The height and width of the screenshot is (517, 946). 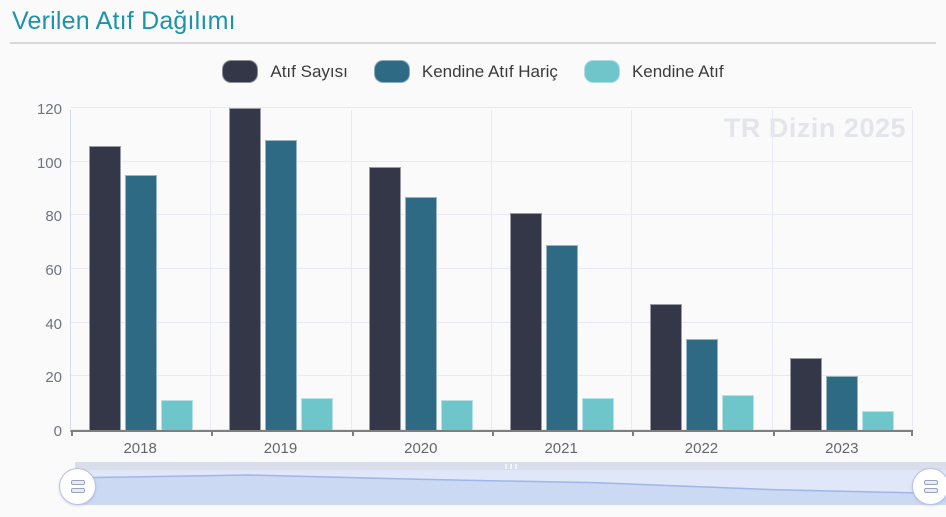 I want to click on bar-2019-kendine-at-f, so click(x=317, y=414).